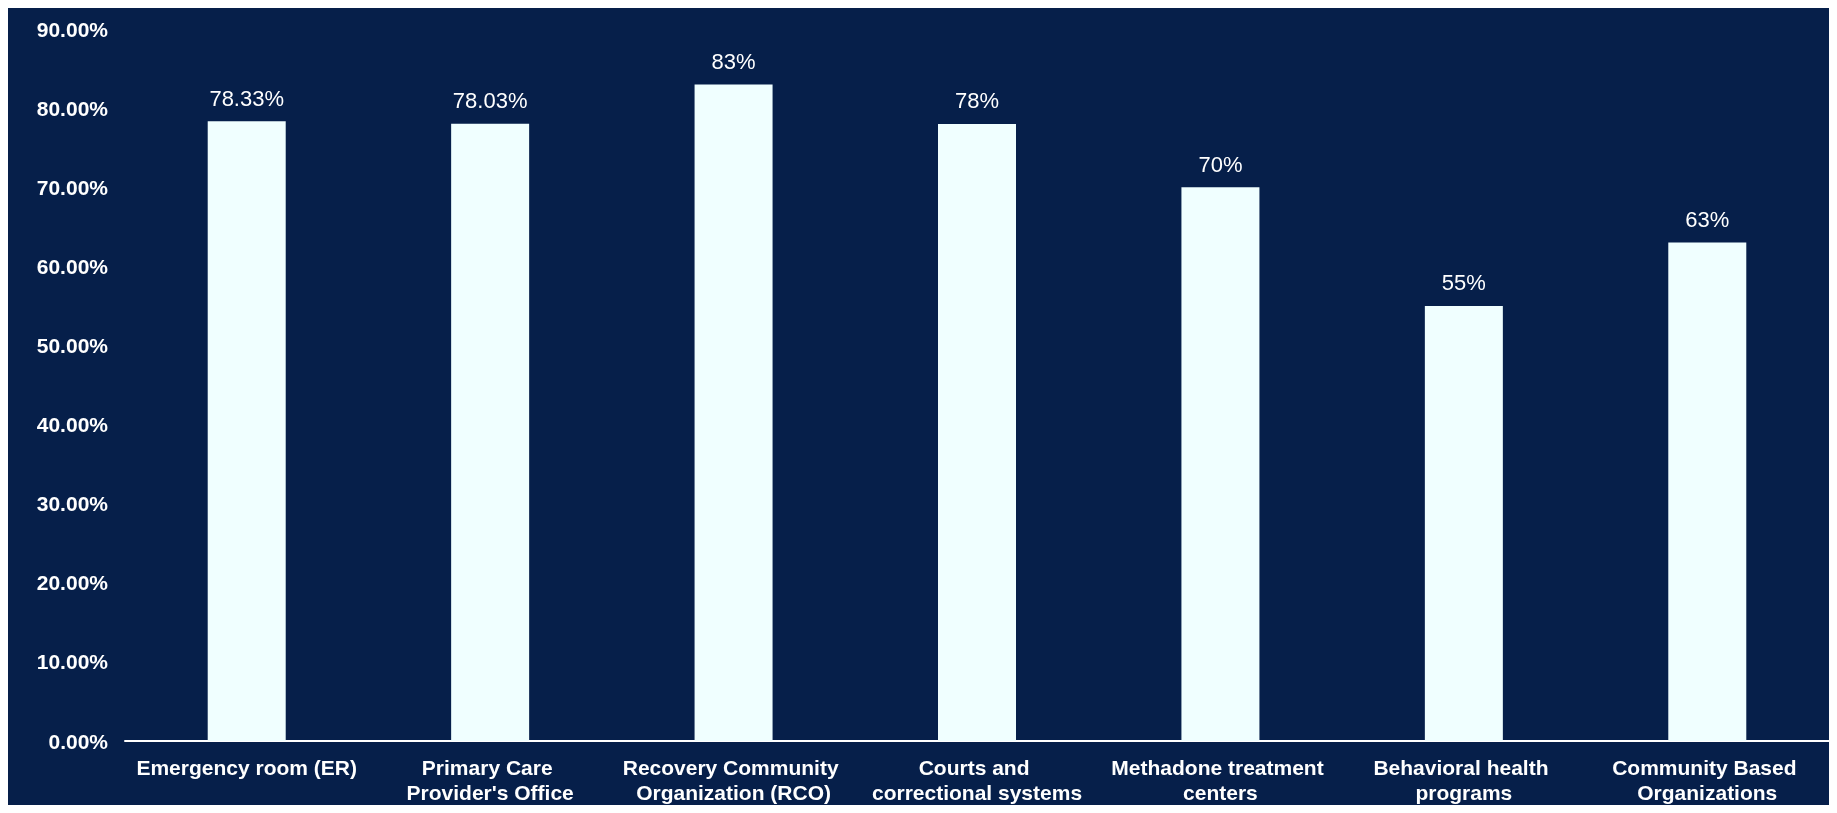 The height and width of the screenshot is (813, 1837). Describe the element at coordinates (247, 98) in the screenshot. I see `data-label: 78.33%` at that location.